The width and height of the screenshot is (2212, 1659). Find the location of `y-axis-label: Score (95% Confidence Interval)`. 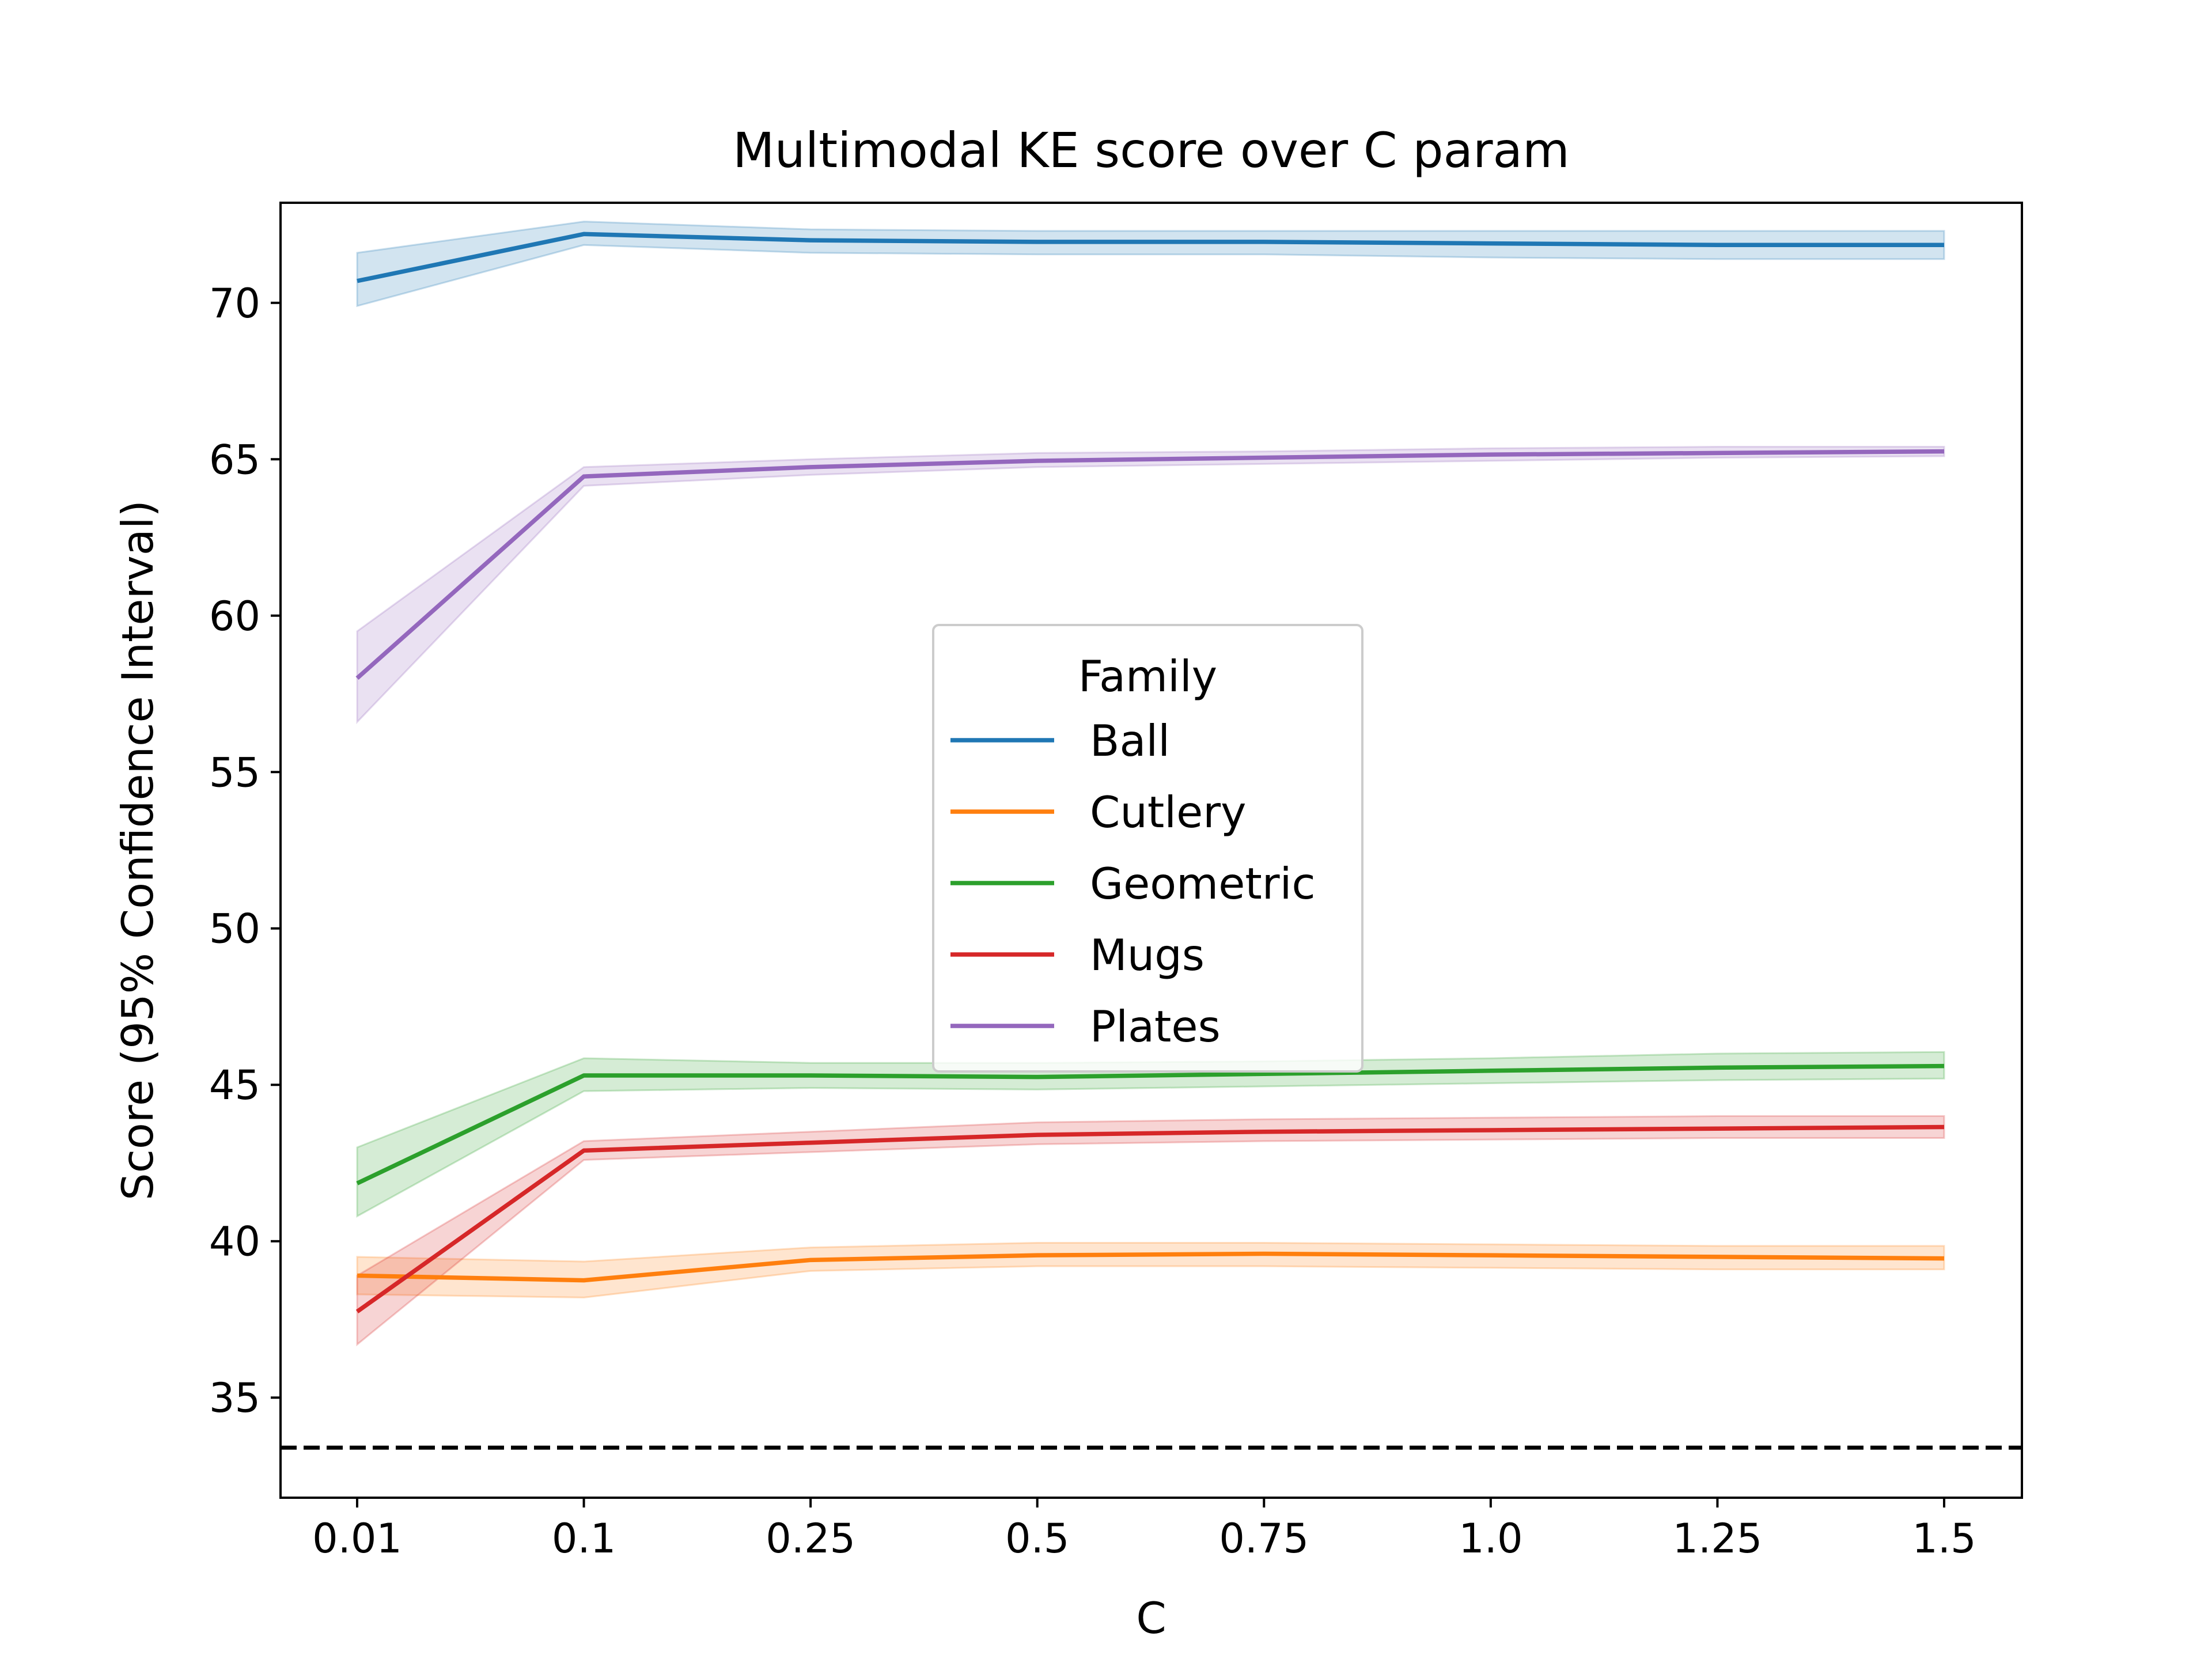

y-axis-label: Score (95% Confidence Interval) is located at coordinates (137, 850).